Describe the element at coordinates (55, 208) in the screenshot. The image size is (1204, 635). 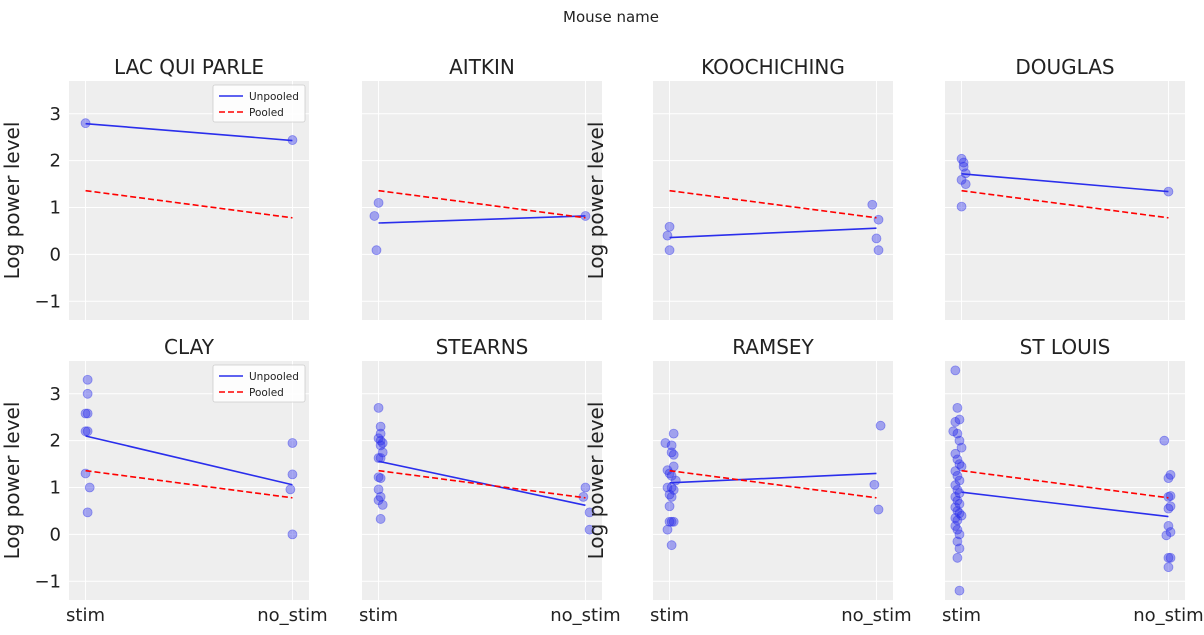
I see `y-tick-label: 1` at that location.